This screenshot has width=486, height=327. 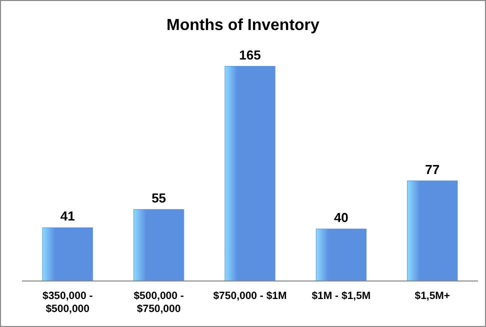 What do you see at coordinates (432, 169) in the screenshot?
I see `data-label: 77` at bounding box center [432, 169].